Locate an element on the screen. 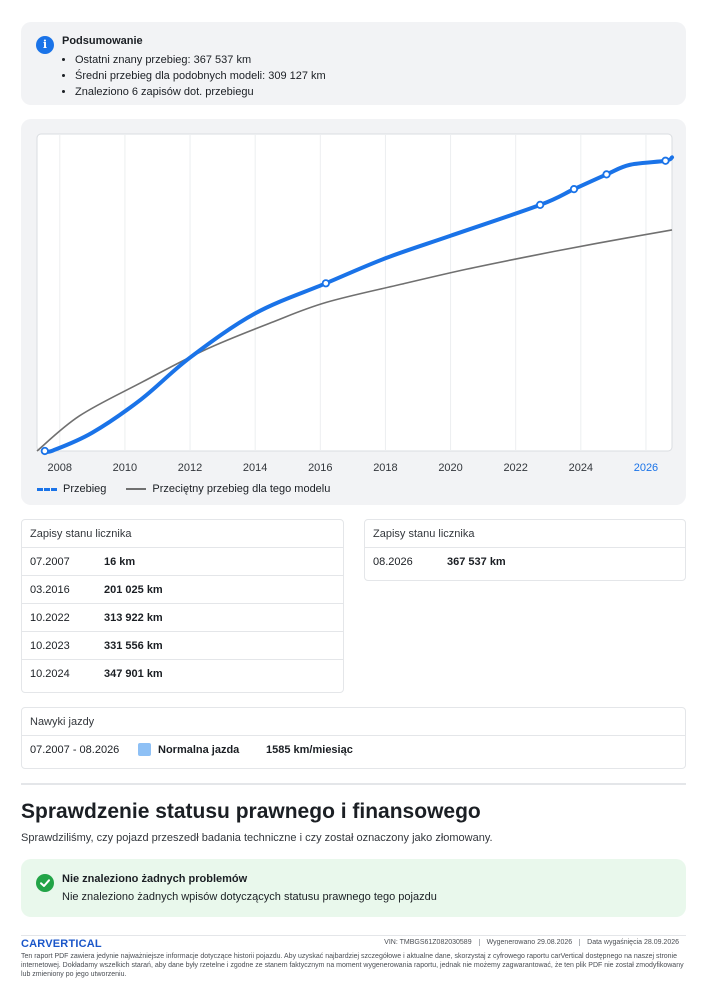 This screenshot has width=707, height=999. table-row: 08.2026 367 537 km is located at coordinates (525, 562).